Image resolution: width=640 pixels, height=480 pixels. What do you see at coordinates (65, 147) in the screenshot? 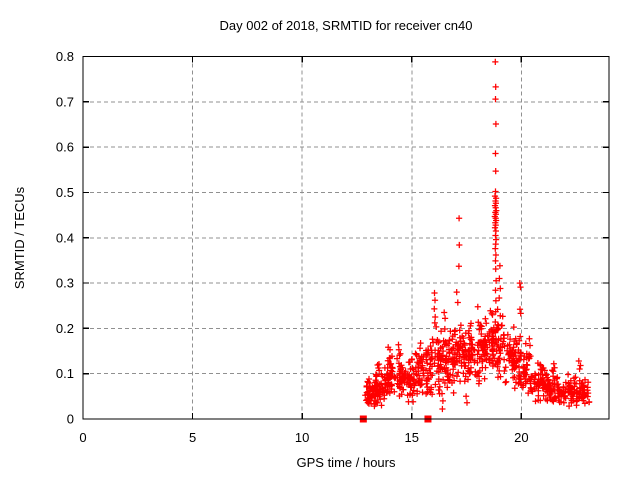
I see `y-tick-label: 0.6` at bounding box center [65, 147].